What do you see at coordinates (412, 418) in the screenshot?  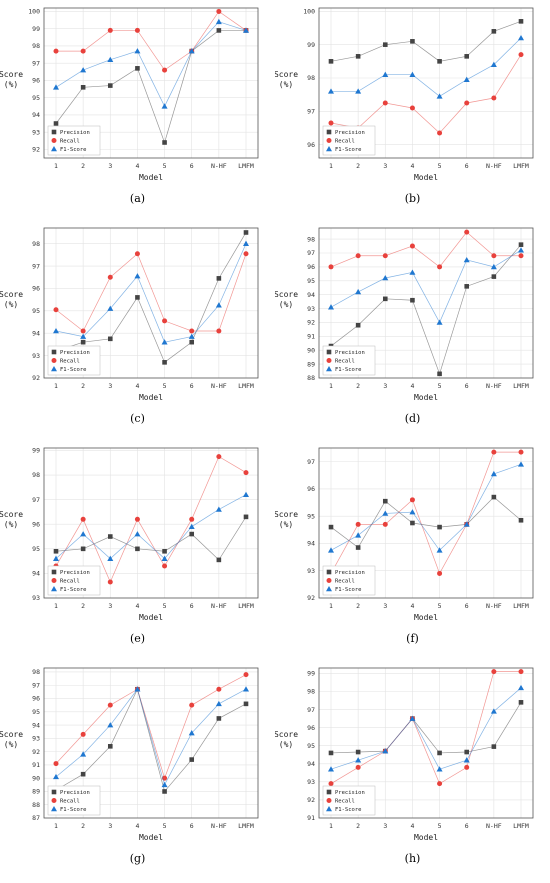 I see `panel-caption: (d)` at bounding box center [412, 418].